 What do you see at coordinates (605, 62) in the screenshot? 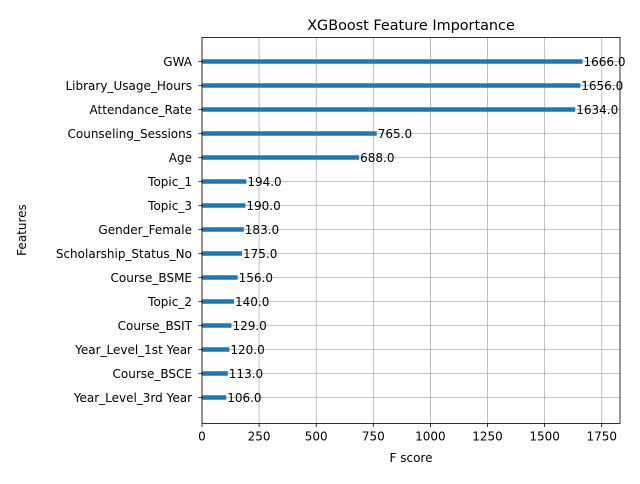
I see `value-label: 1666.0` at bounding box center [605, 62].